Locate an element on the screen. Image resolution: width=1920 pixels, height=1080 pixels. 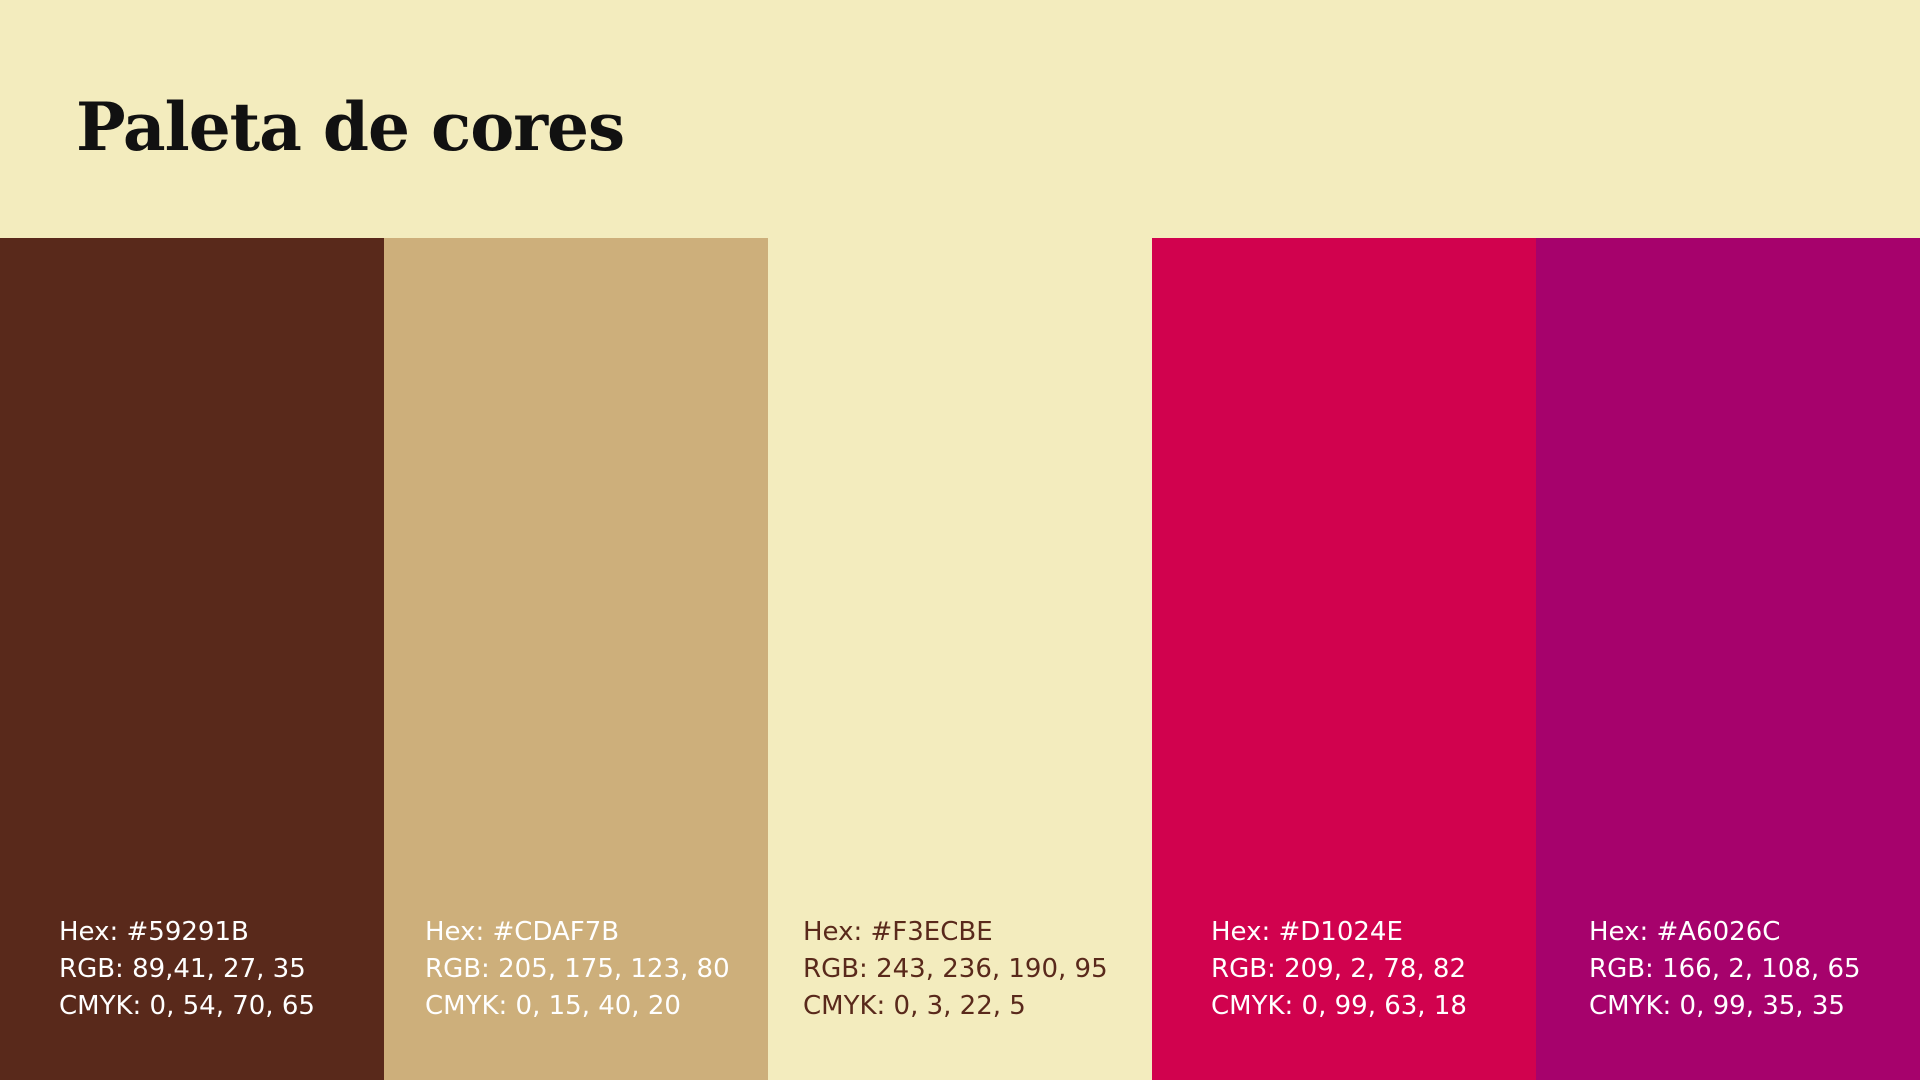
color-rgb: RGB: 166, 2, 108, 65 is located at coordinates (1725, 969).